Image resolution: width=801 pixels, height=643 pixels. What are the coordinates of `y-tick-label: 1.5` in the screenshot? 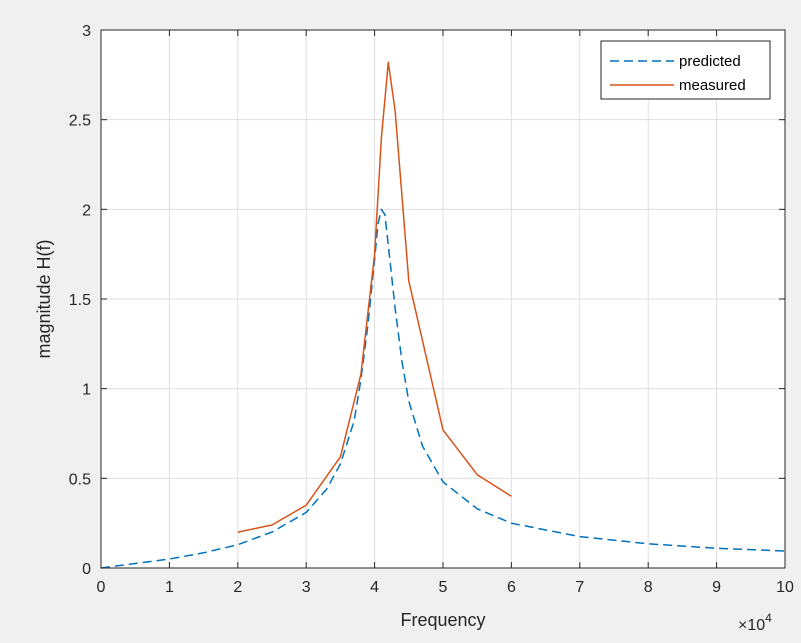 It's located at (80, 300).